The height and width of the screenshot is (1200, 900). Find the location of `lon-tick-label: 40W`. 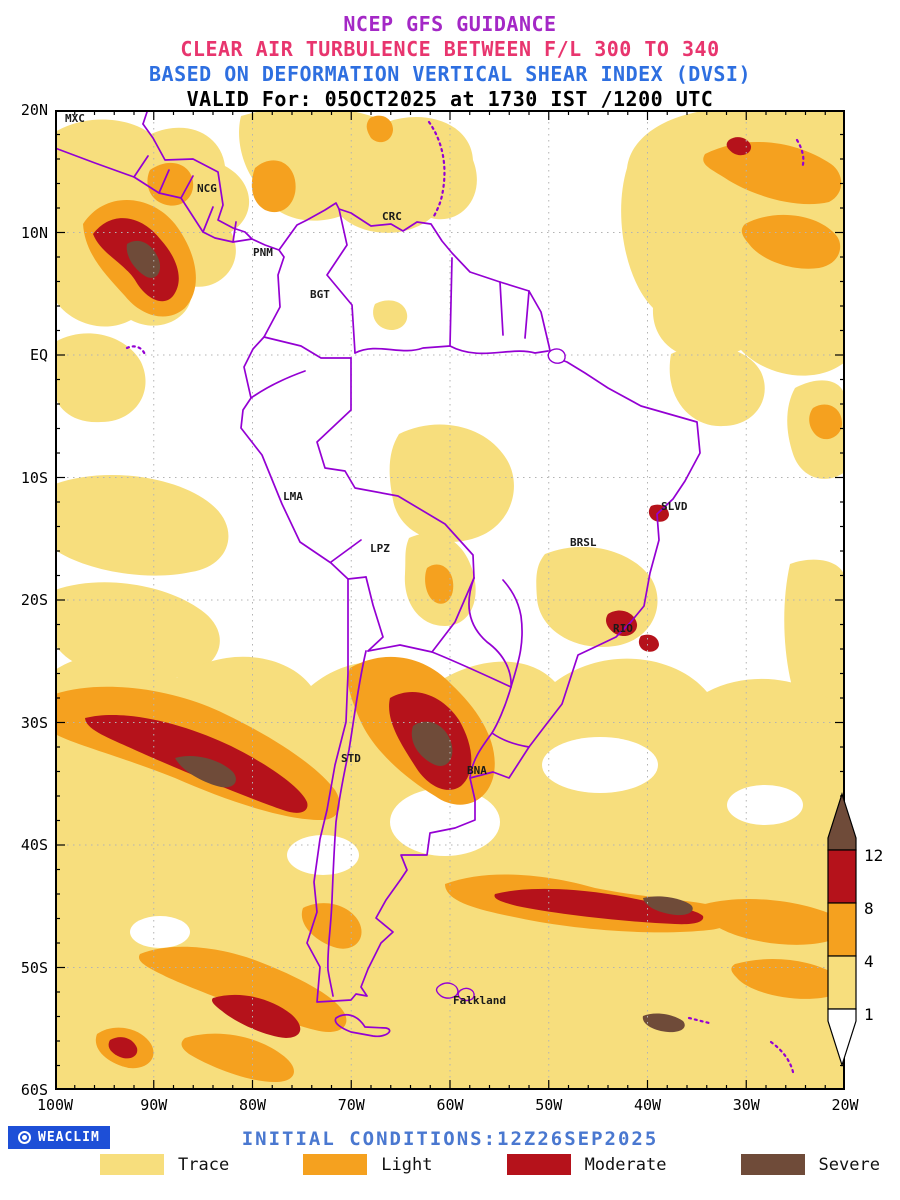

lon-tick-label: 40W is located at coordinates (647, 1105).